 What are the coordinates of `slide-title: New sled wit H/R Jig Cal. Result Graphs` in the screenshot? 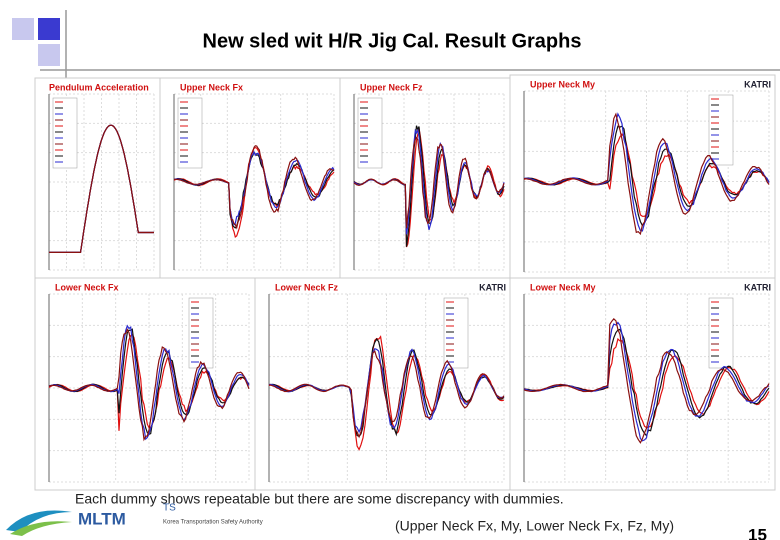 It's located at (392, 41).